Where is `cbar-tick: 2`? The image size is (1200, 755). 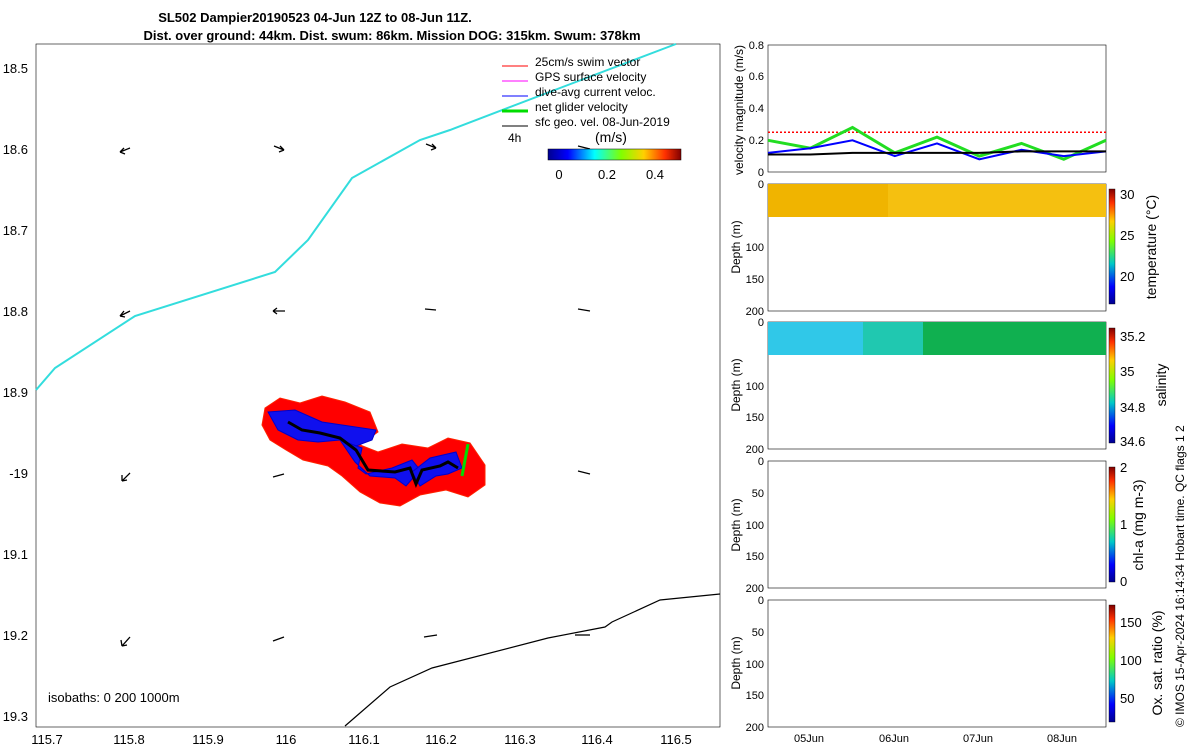
cbar-tick: 2 is located at coordinates (1123, 467).